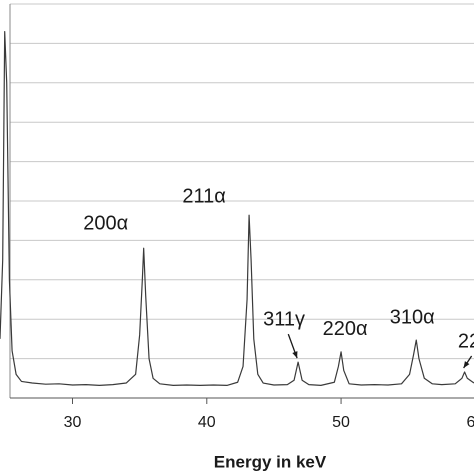 The width and height of the screenshot is (474, 474). Describe the element at coordinates (105, 224) in the screenshot. I see `peak-label: 200α` at that location.